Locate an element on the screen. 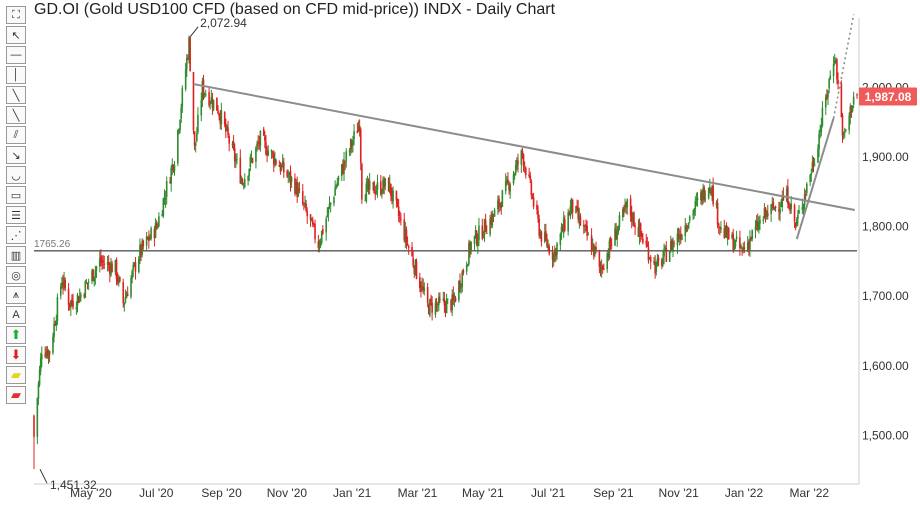 The image size is (920, 511). parallel-channel-tool: ⫽ is located at coordinates (16, 135).